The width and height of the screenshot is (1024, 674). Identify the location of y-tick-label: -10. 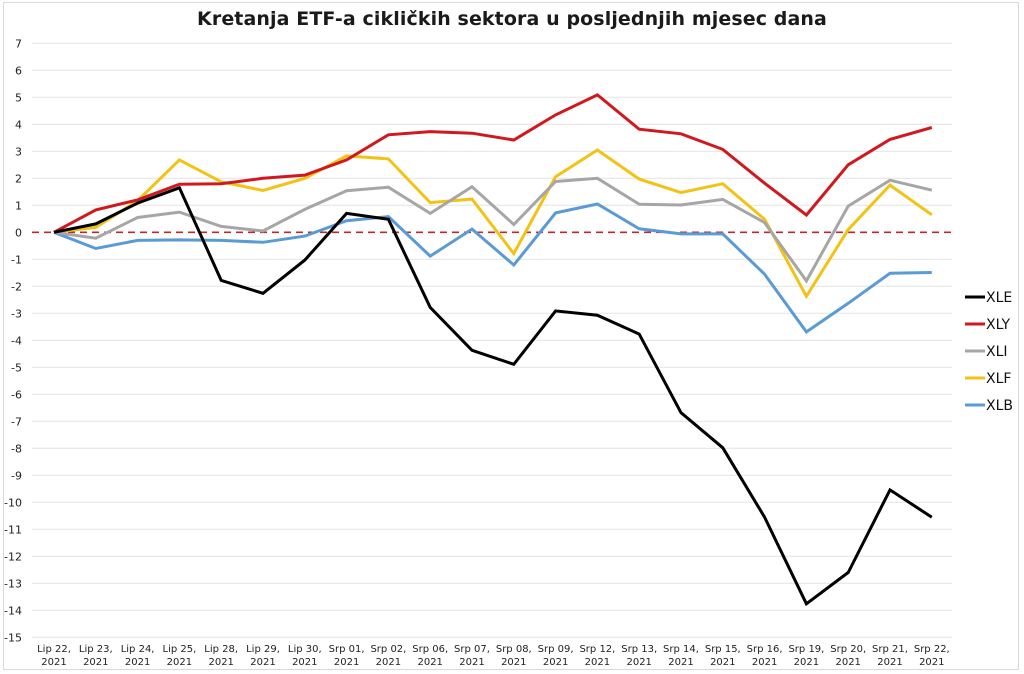
(13, 502).